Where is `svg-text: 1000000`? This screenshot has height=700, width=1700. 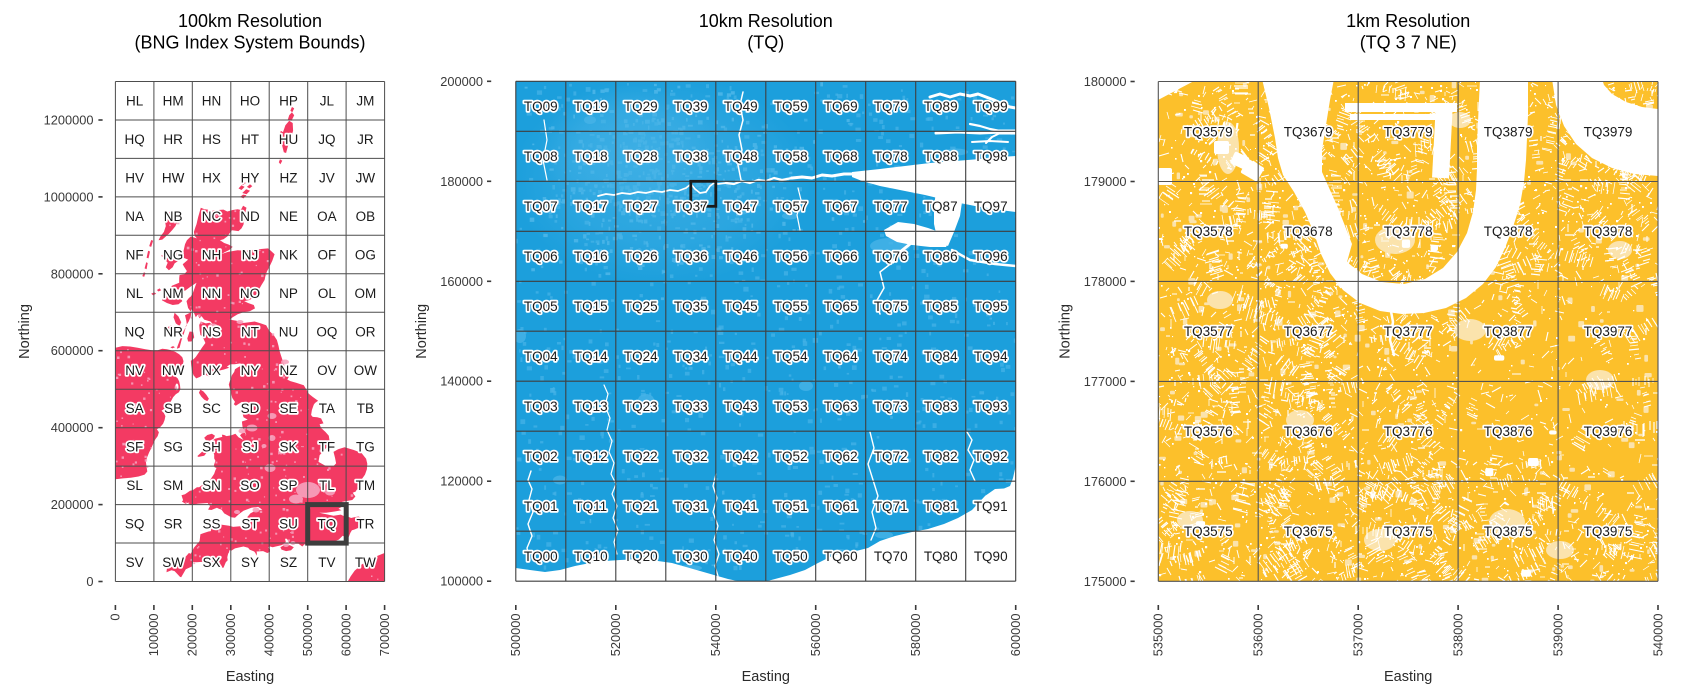 svg-text: 1000000 is located at coordinates (69, 196).